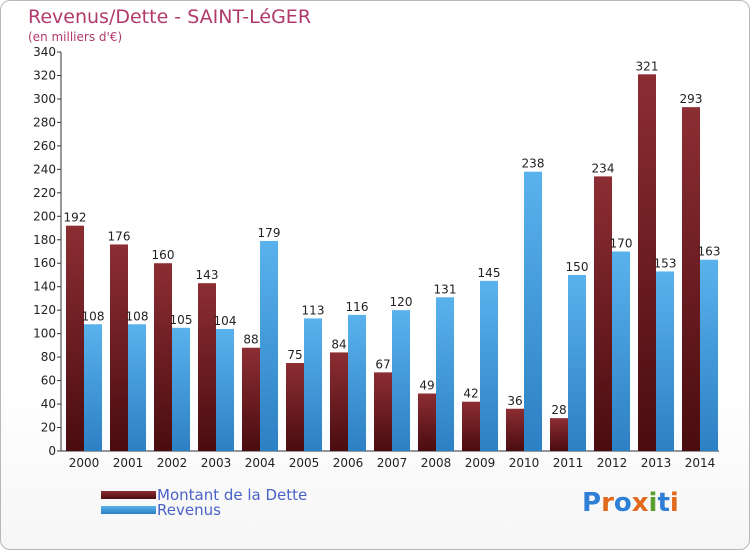 Image resolution: width=750 pixels, height=550 pixels. Describe the element at coordinates (558, 410) in the screenshot. I see `data-label-dette: 28` at that location.